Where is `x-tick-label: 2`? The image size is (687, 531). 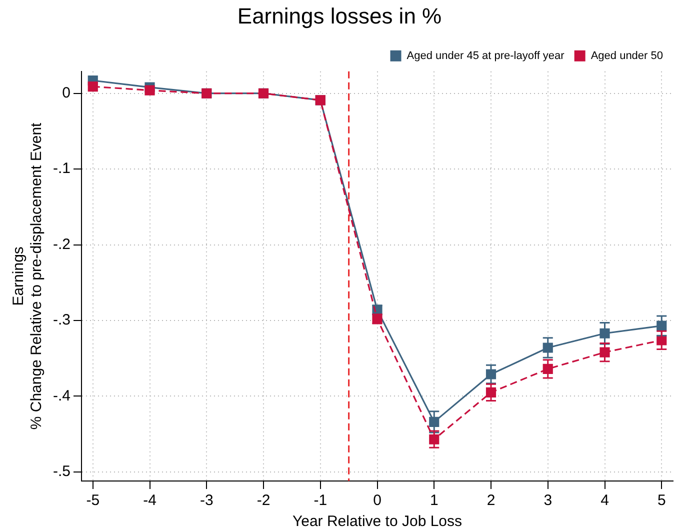
x-tick-label: 2 is located at coordinates (491, 501).